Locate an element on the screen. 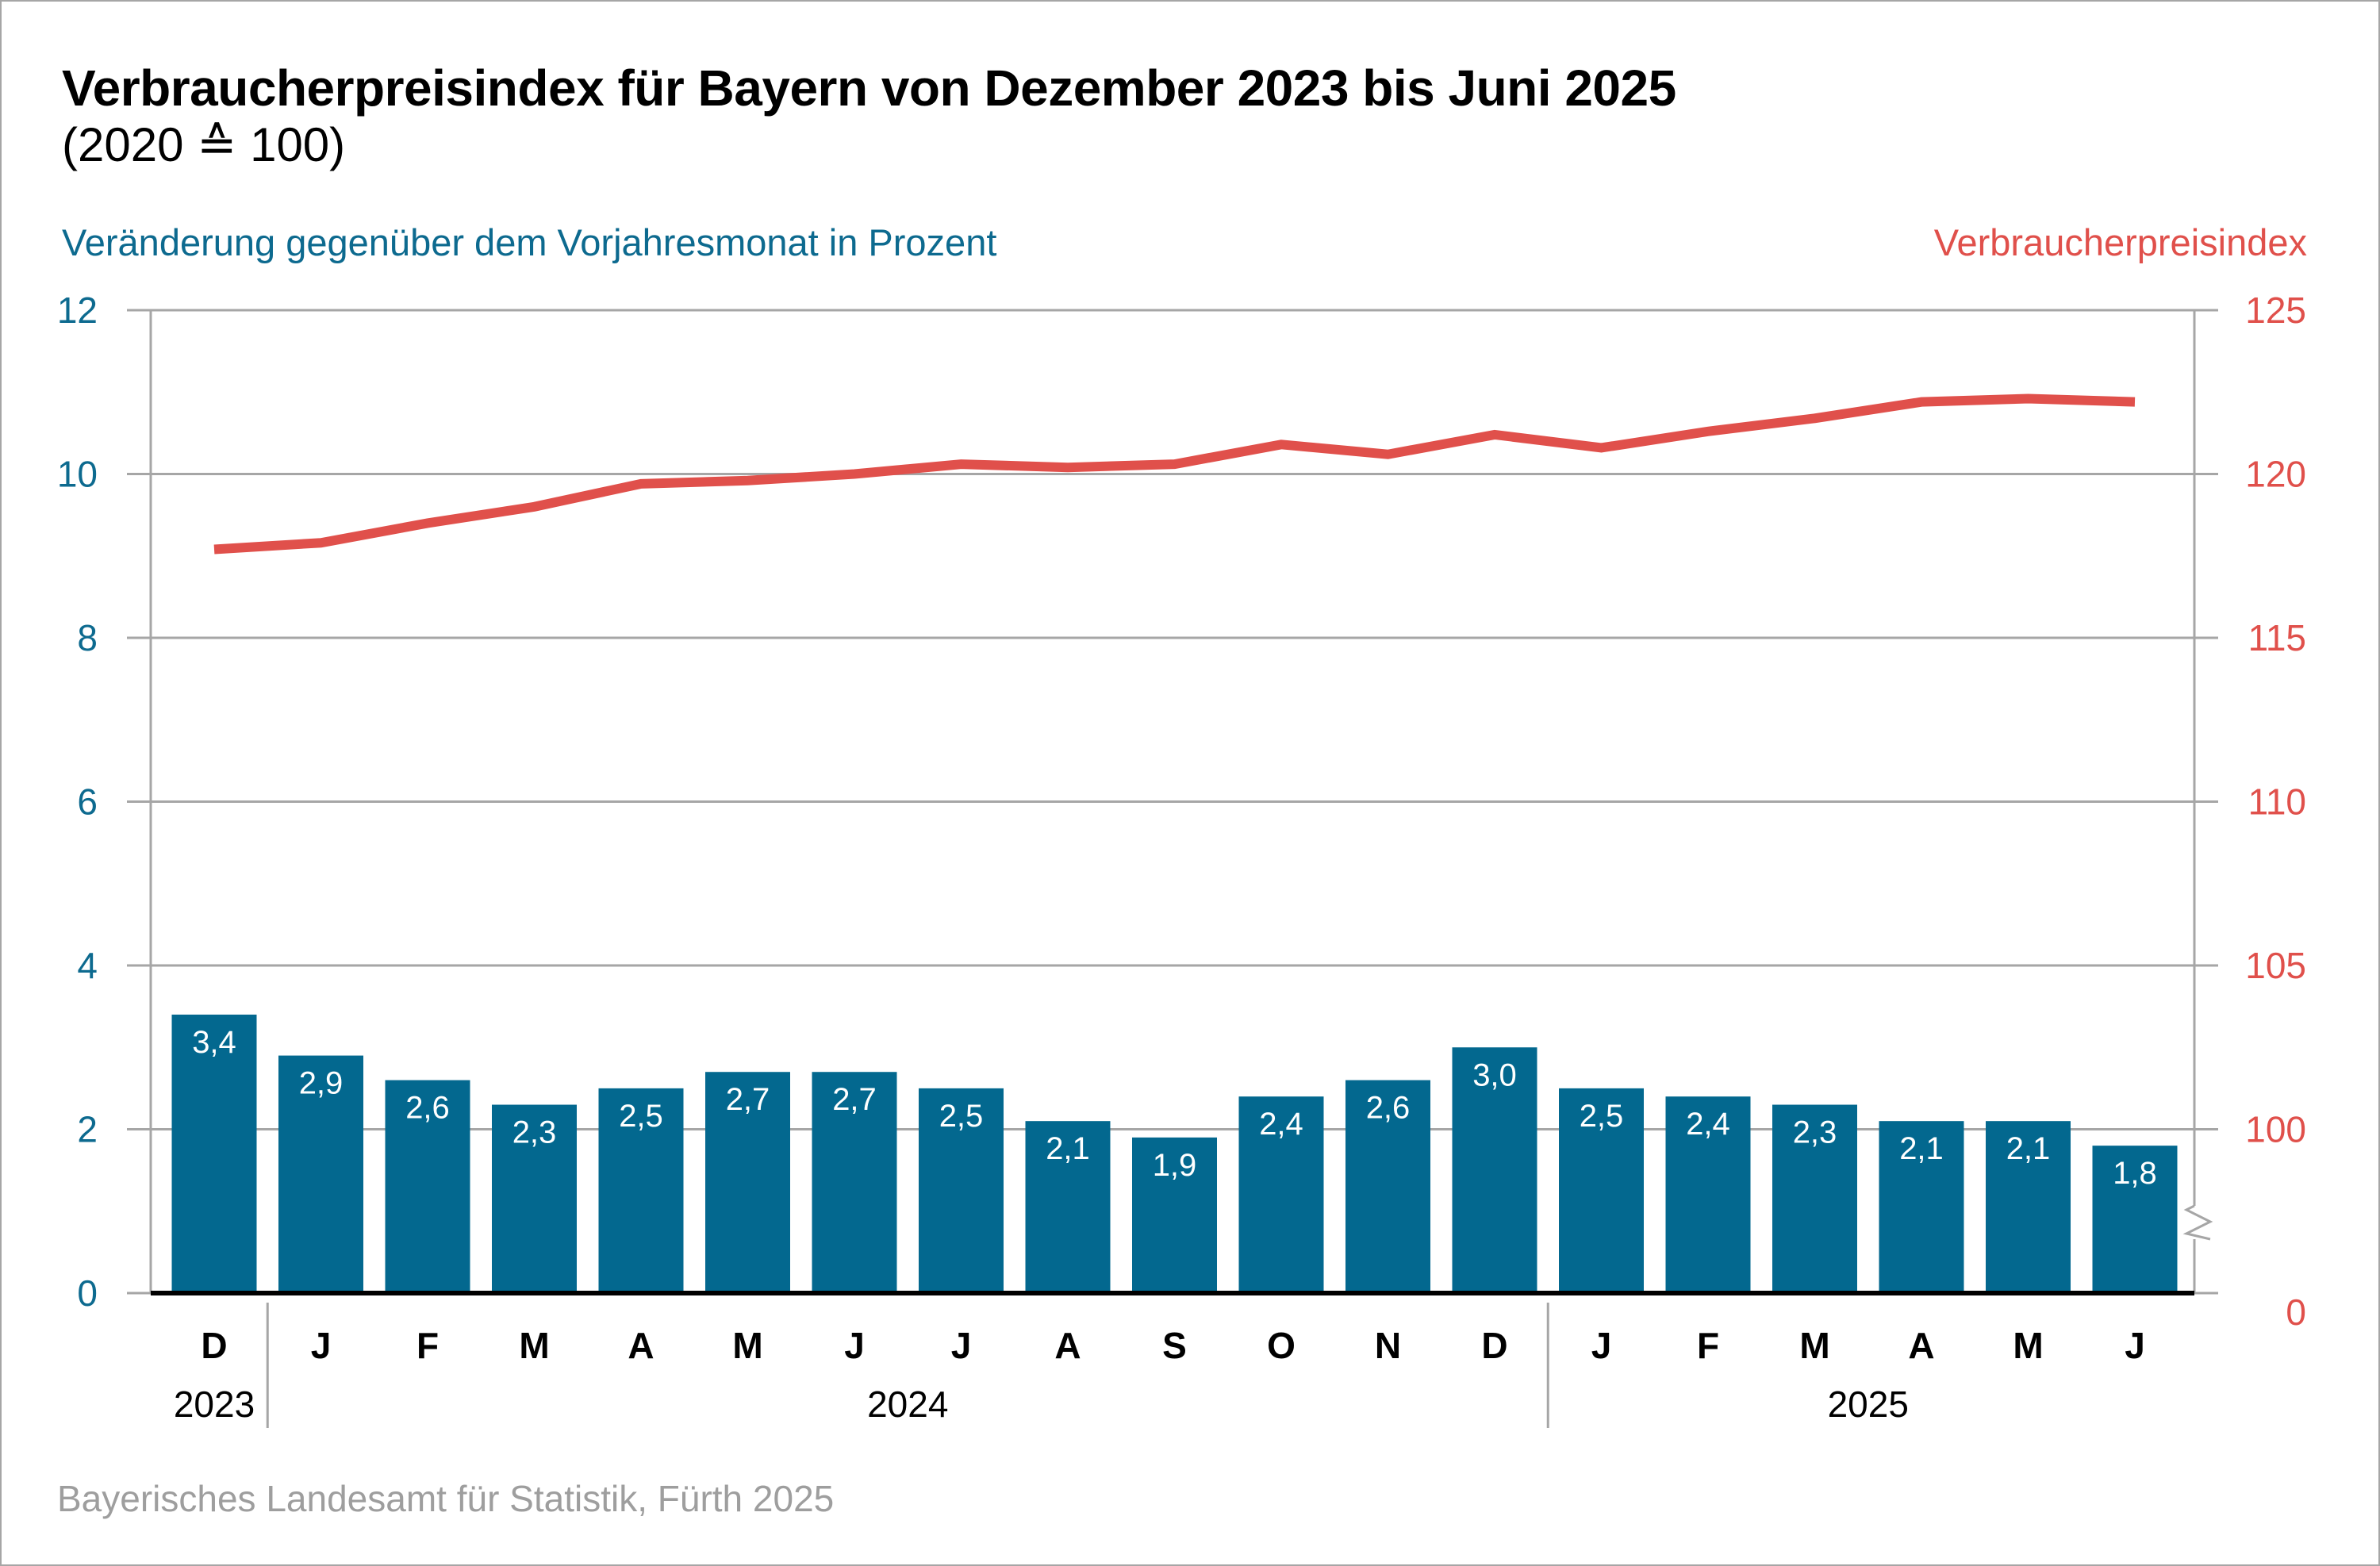 Image resolution: width=2380 pixels, height=1566 pixels. month-label: N is located at coordinates (1388, 1345).